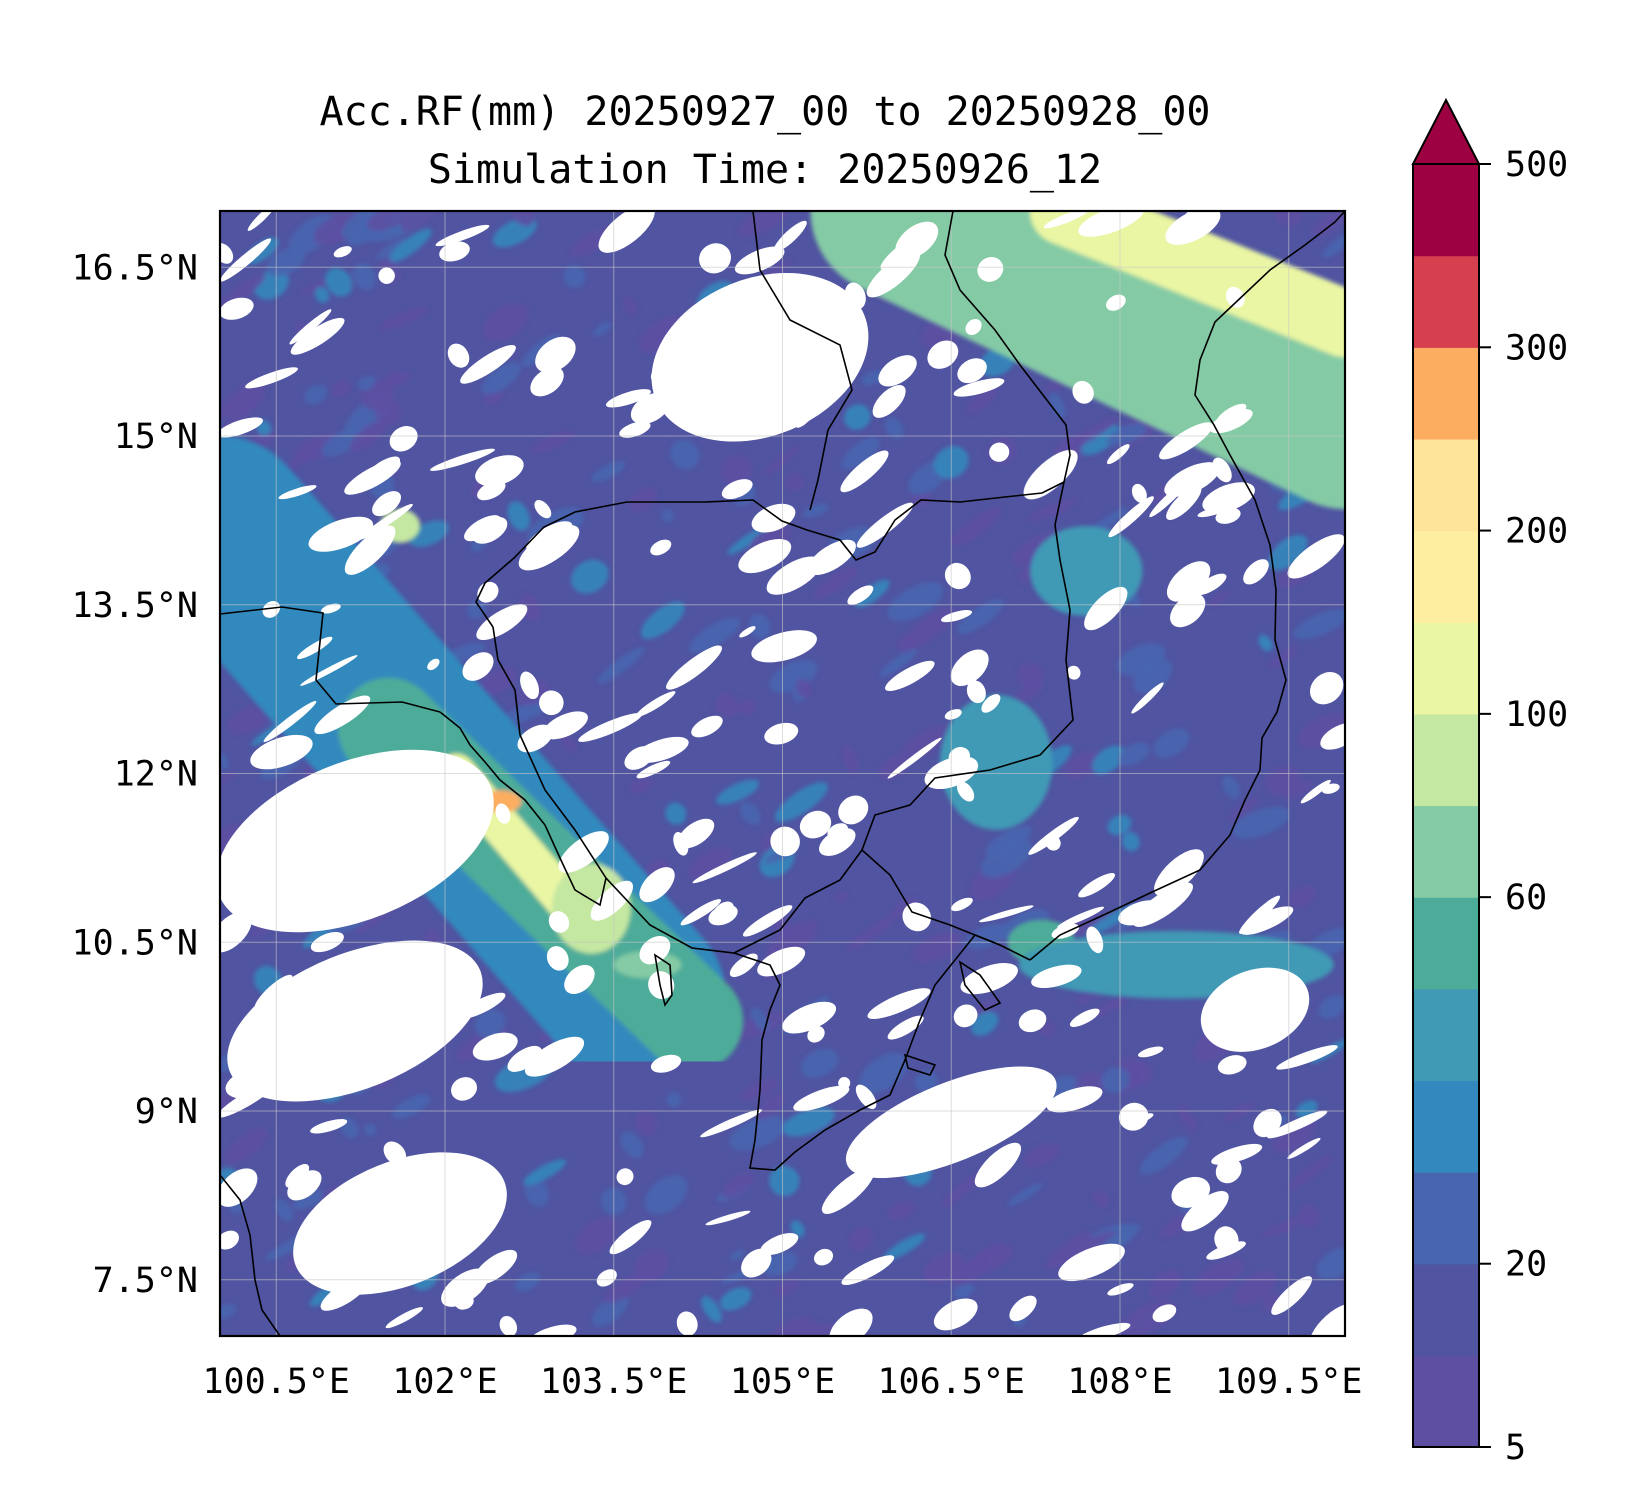 This screenshot has height=1500, width=1650. I want to click on island, so click(920, 1064).